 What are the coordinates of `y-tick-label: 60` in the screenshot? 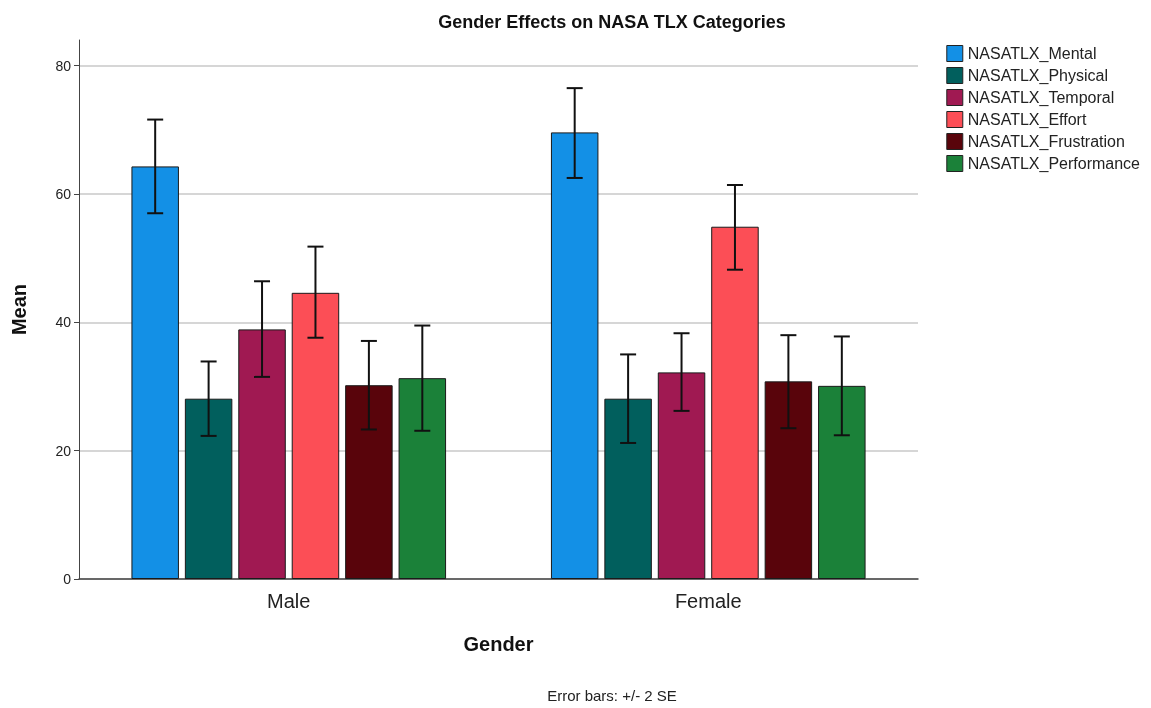 It's located at (63, 194).